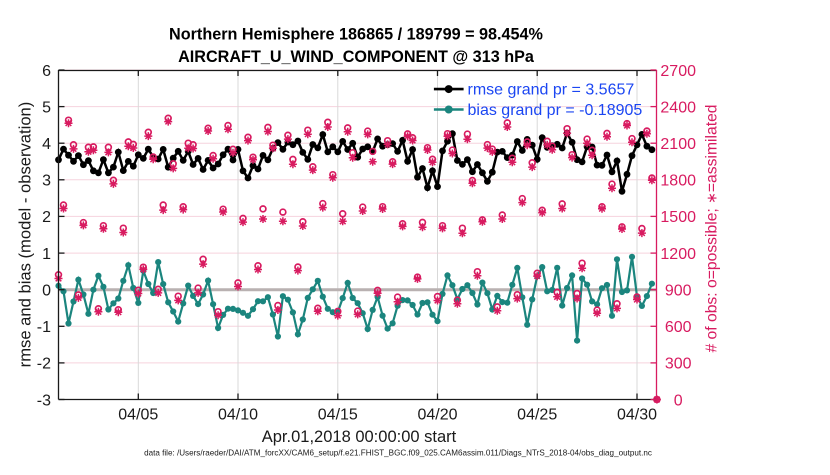 This screenshot has width=830, height=475. What do you see at coordinates (537, 415) in the screenshot?
I see `svg-text: 04/25` at bounding box center [537, 415].